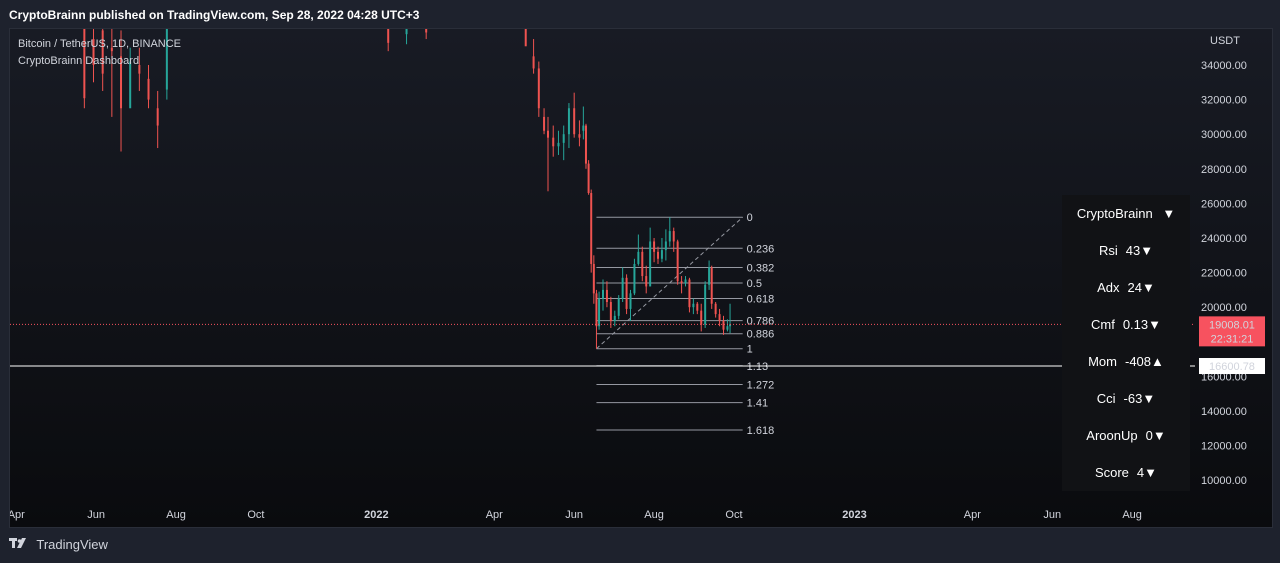  Describe the element at coordinates (1224, 66) in the screenshot. I see `y-tick-label: 34000.00` at that location.